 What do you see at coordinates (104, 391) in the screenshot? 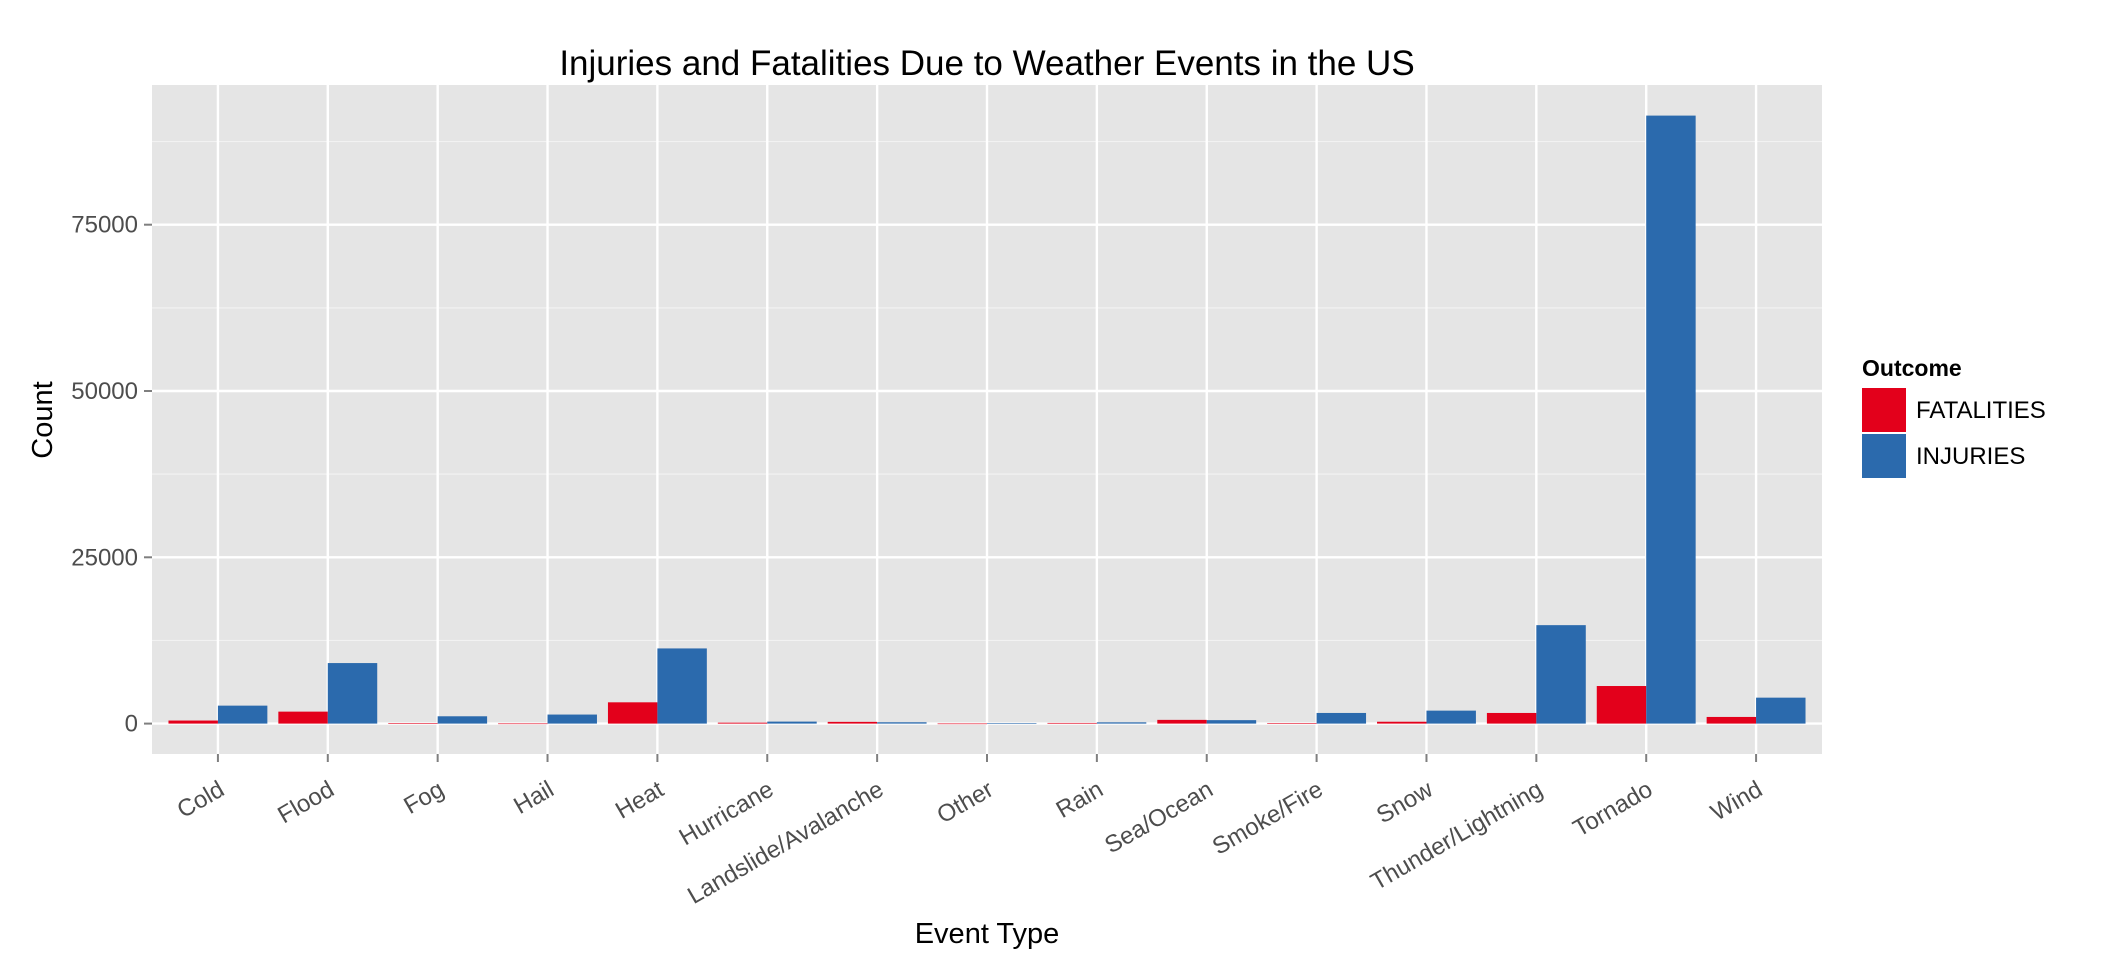
I see `y-tick-label: 50000` at bounding box center [104, 391].